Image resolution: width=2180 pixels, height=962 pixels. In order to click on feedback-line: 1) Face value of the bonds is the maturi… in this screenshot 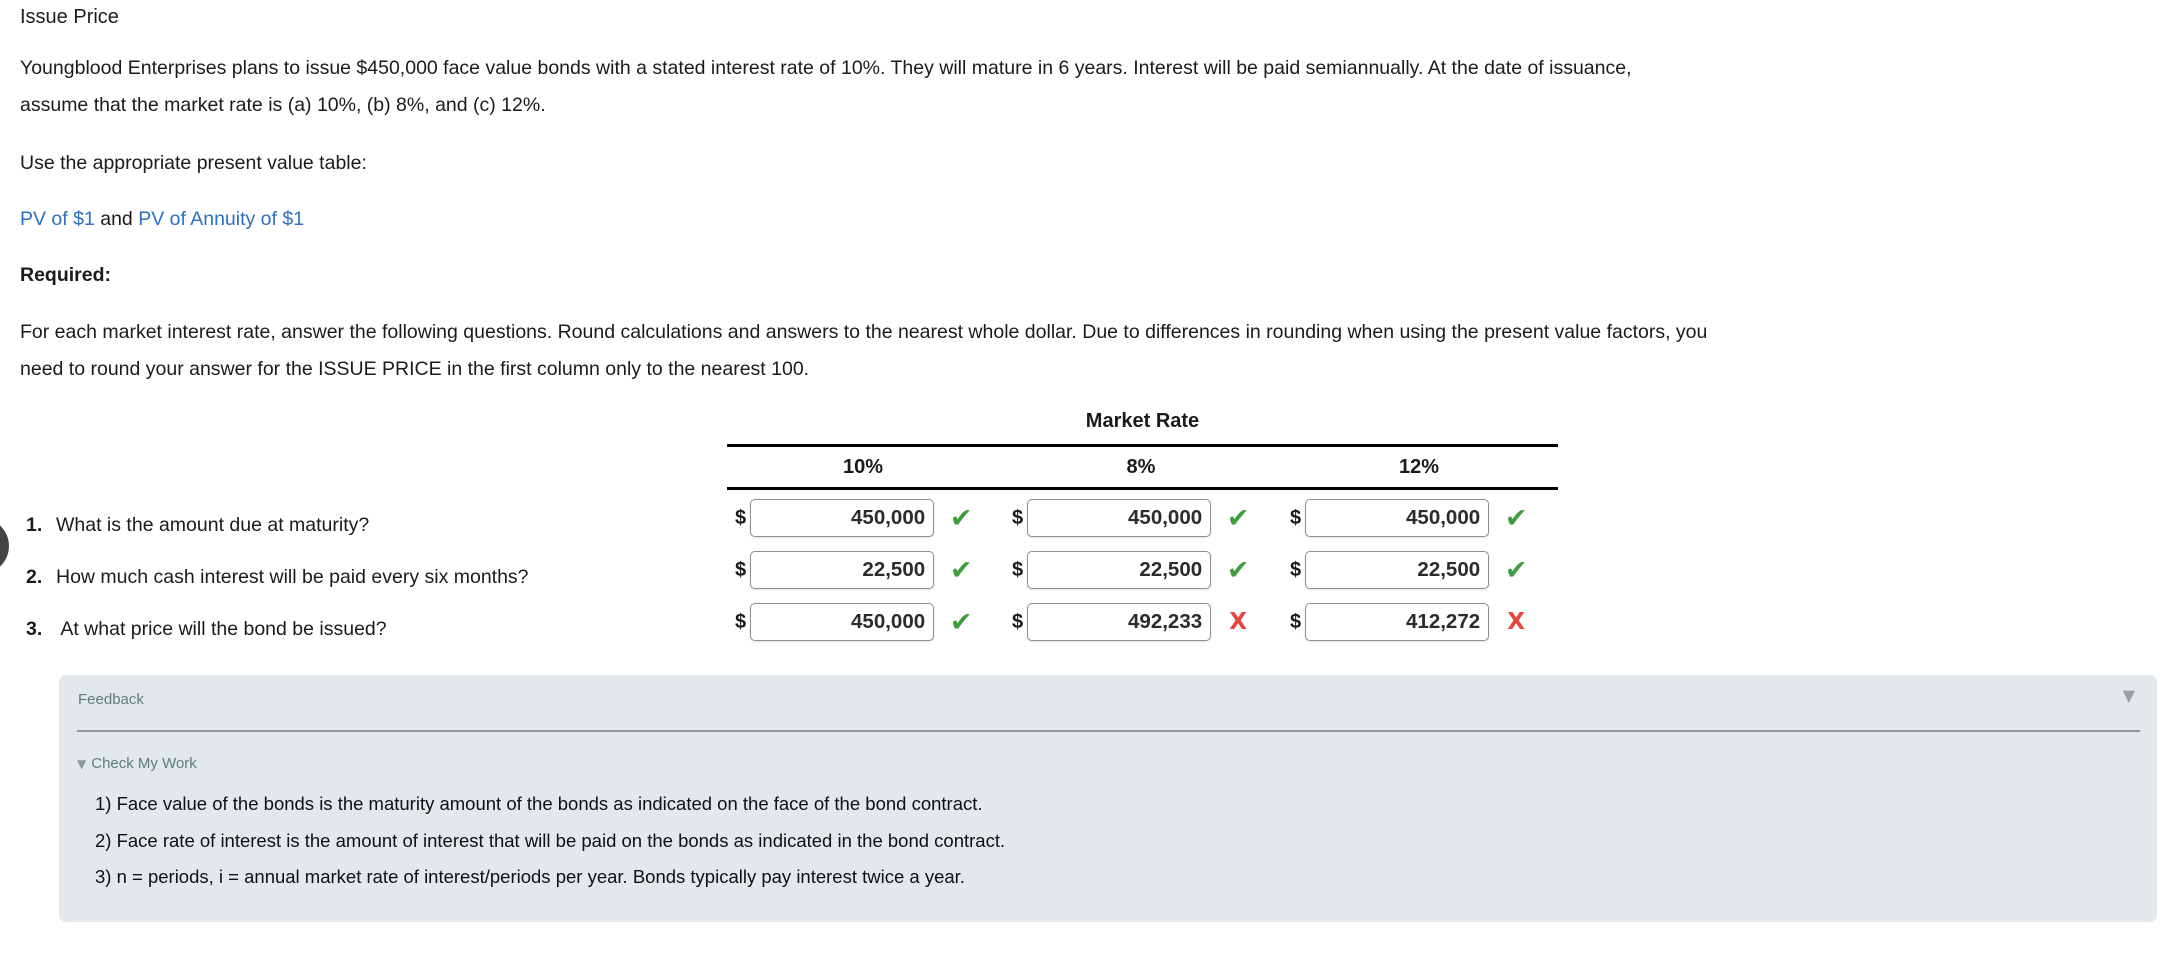, I will do `click(539, 803)`.